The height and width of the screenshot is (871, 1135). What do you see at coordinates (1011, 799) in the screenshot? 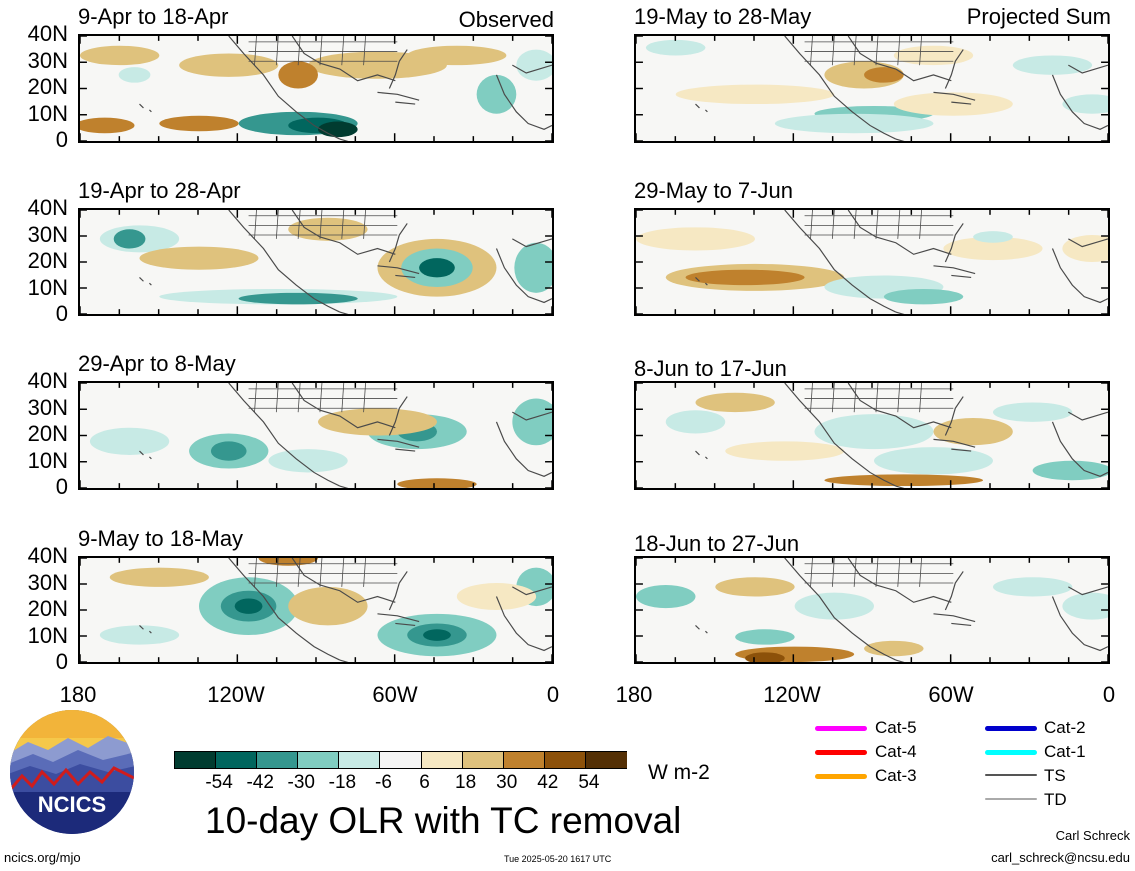
I see `legend-line-td` at bounding box center [1011, 799].